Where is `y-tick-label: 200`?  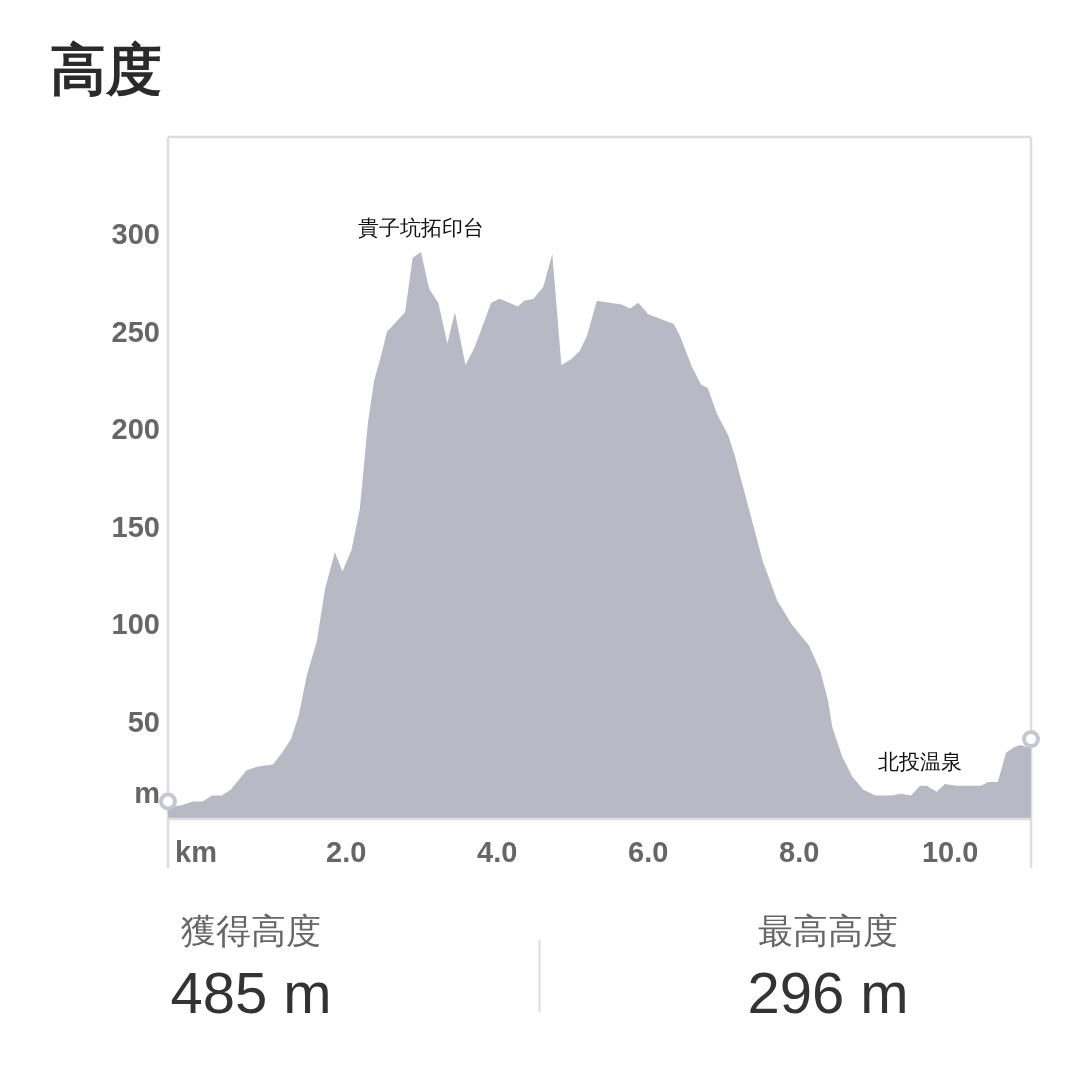
y-tick-label: 200 is located at coordinates (135, 429).